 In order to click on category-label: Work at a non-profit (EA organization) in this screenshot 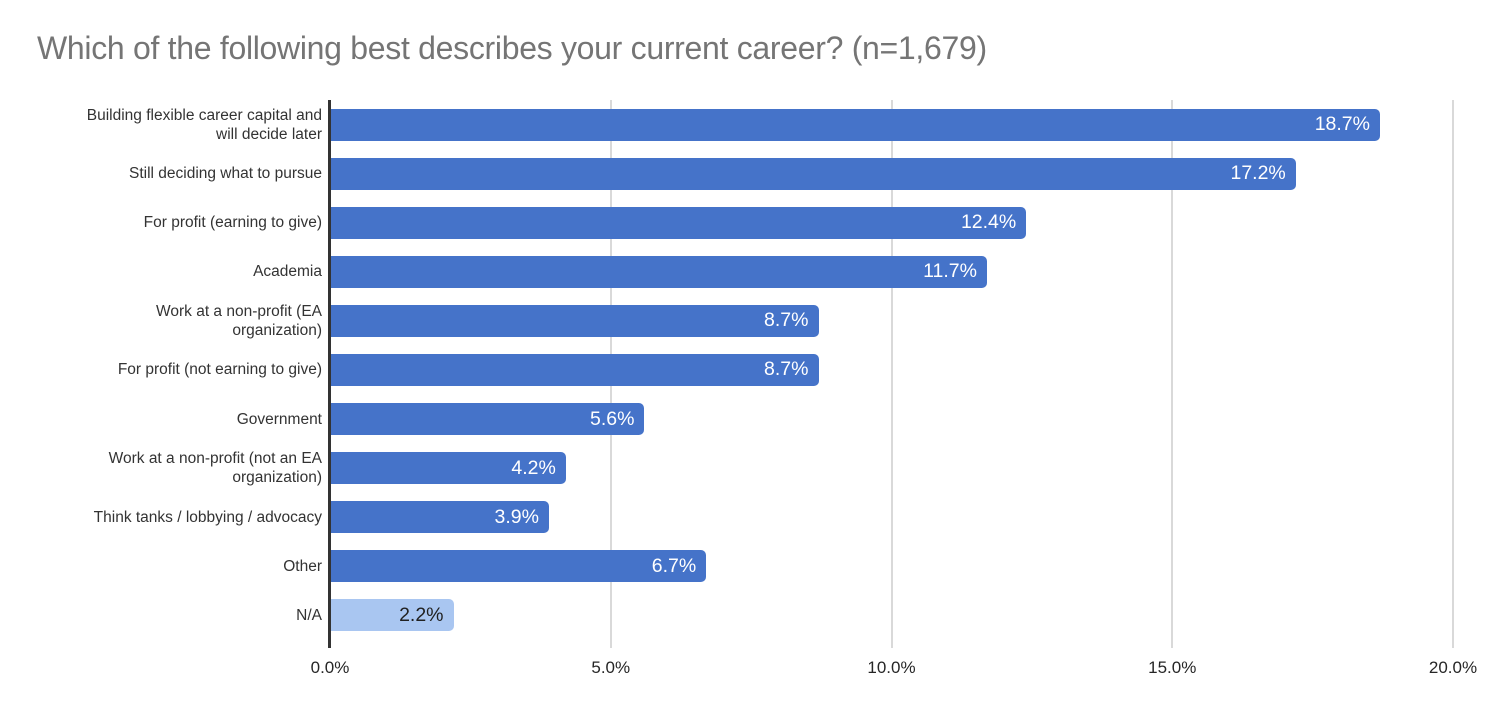, I will do `click(239, 320)`.